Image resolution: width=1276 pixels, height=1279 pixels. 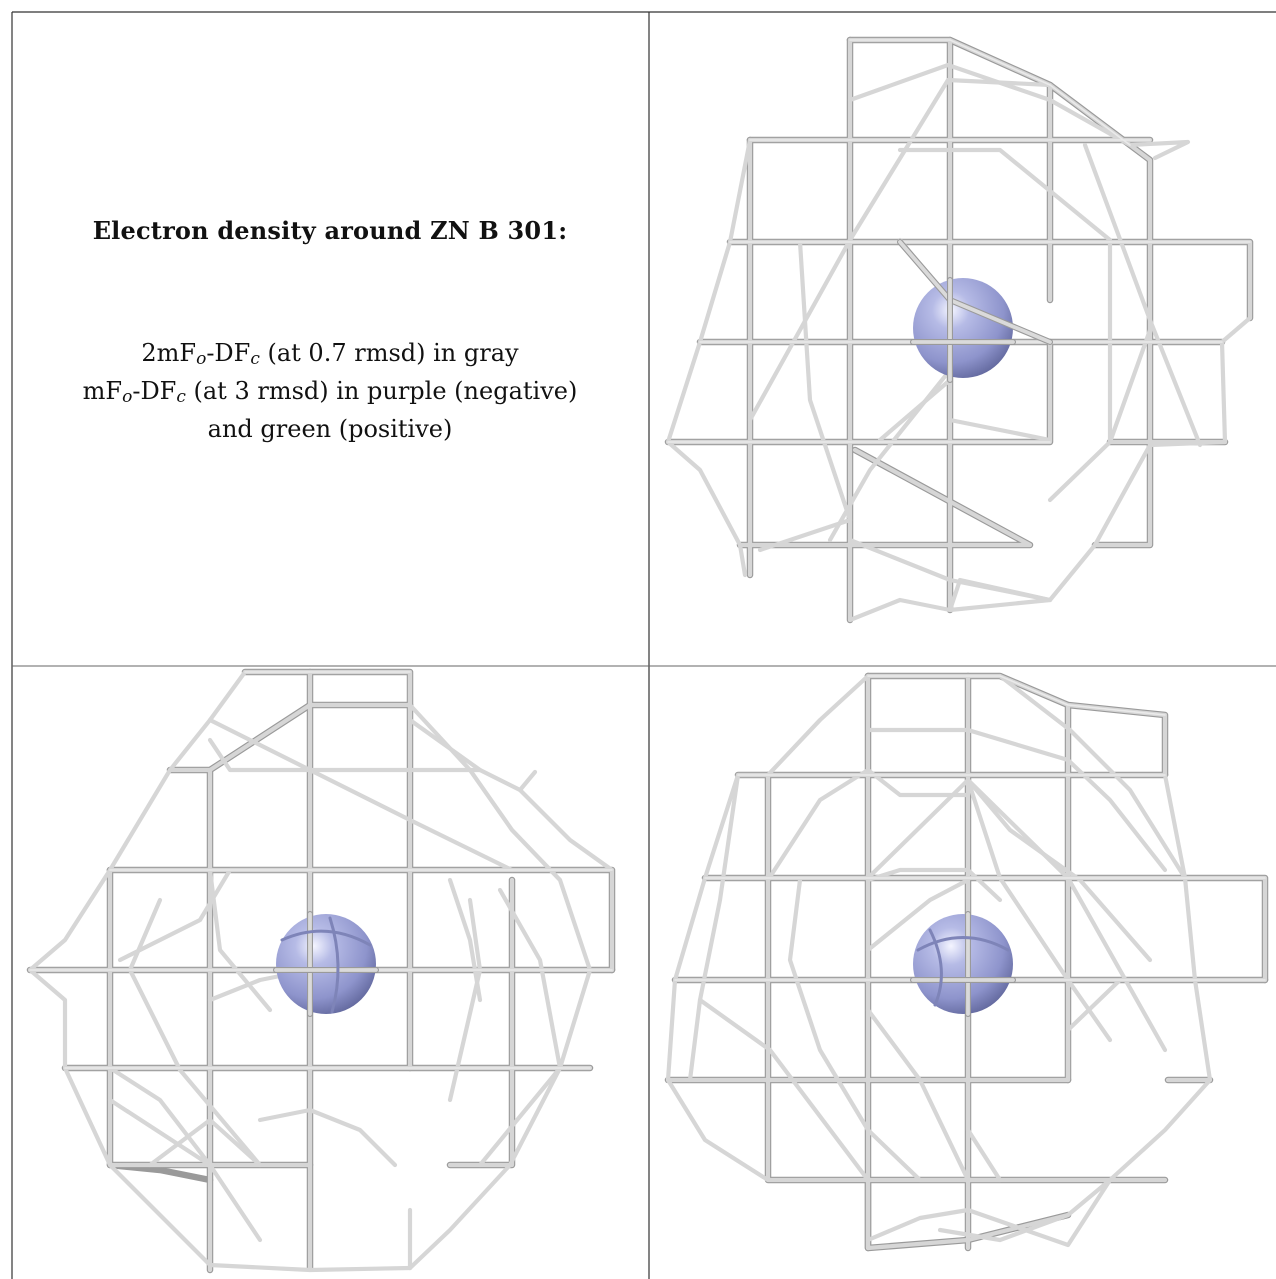 What do you see at coordinates (330, 429) in the screenshot?
I see `legend-line-positive: and green (positive)` at bounding box center [330, 429].